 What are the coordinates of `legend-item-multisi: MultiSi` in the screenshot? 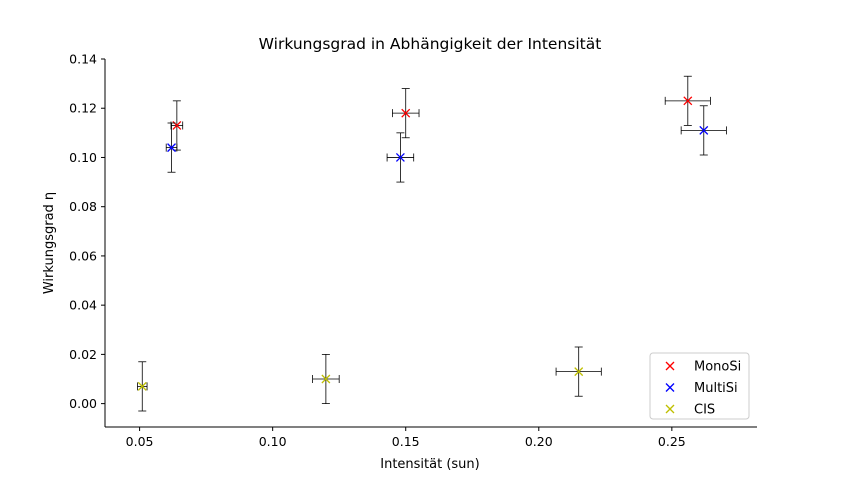 It's located at (701, 388).